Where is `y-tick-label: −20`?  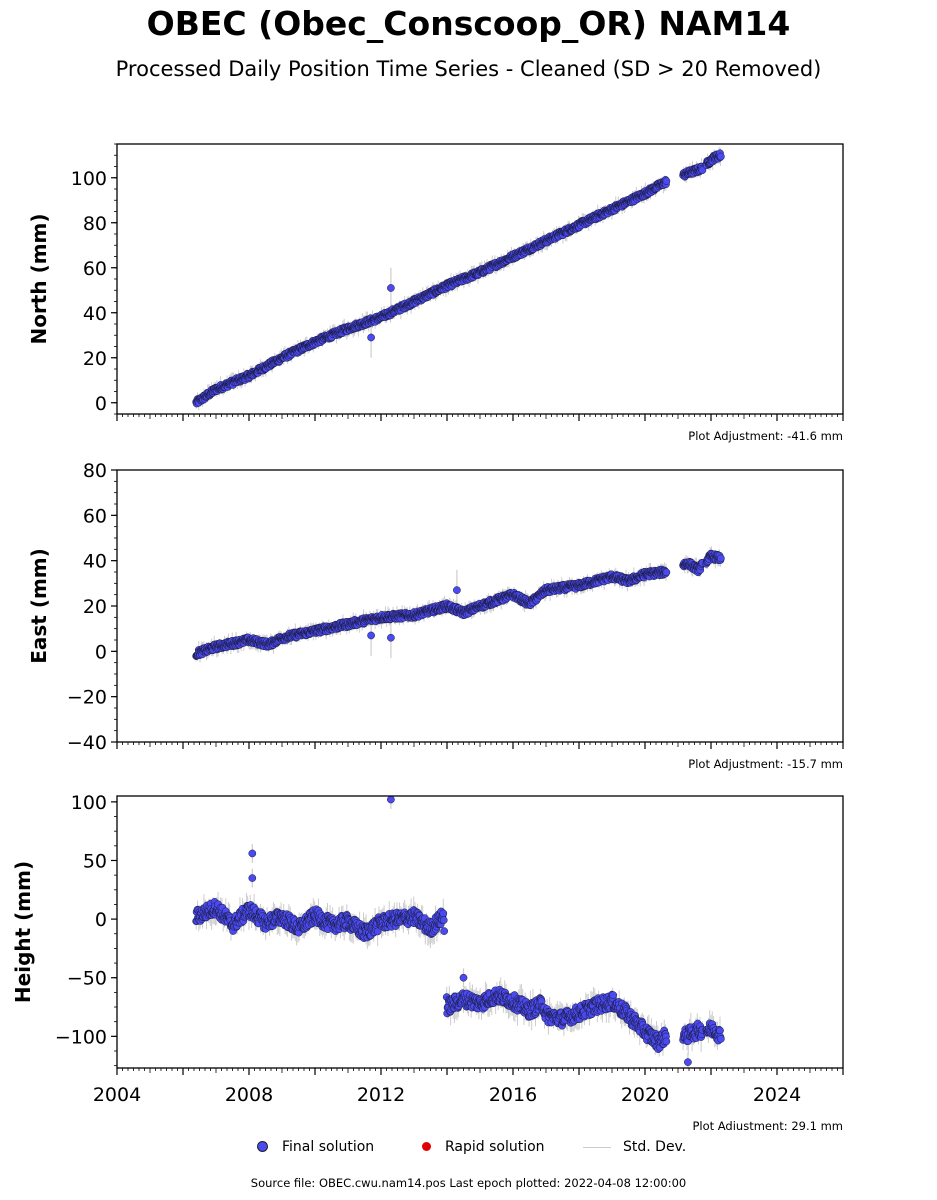
y-tick-label: −20 is located at coordinates (87, 698).